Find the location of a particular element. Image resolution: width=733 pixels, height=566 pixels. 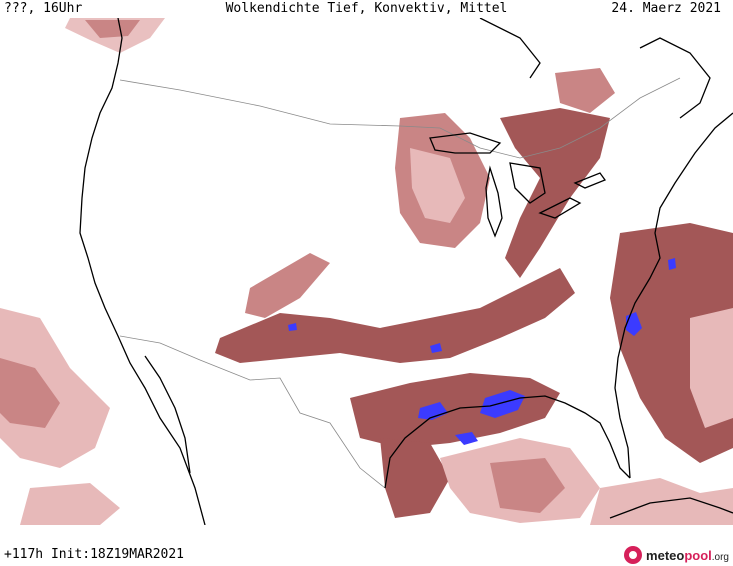

cloud-area-east-pacific-south is located at coordinates (70, 504).